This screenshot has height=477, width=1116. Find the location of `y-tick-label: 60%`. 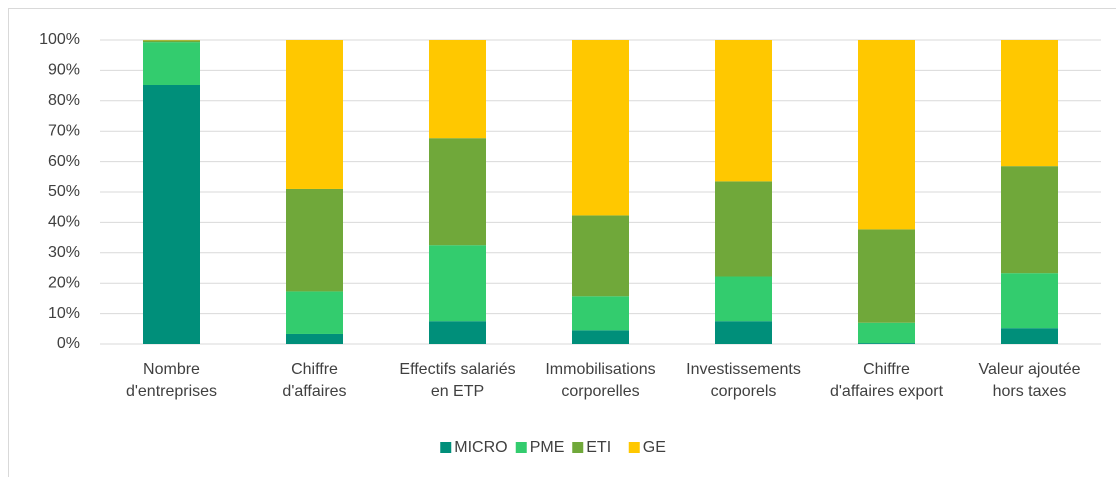

y-tick-label: 60% is located at coordinates (64, 161).